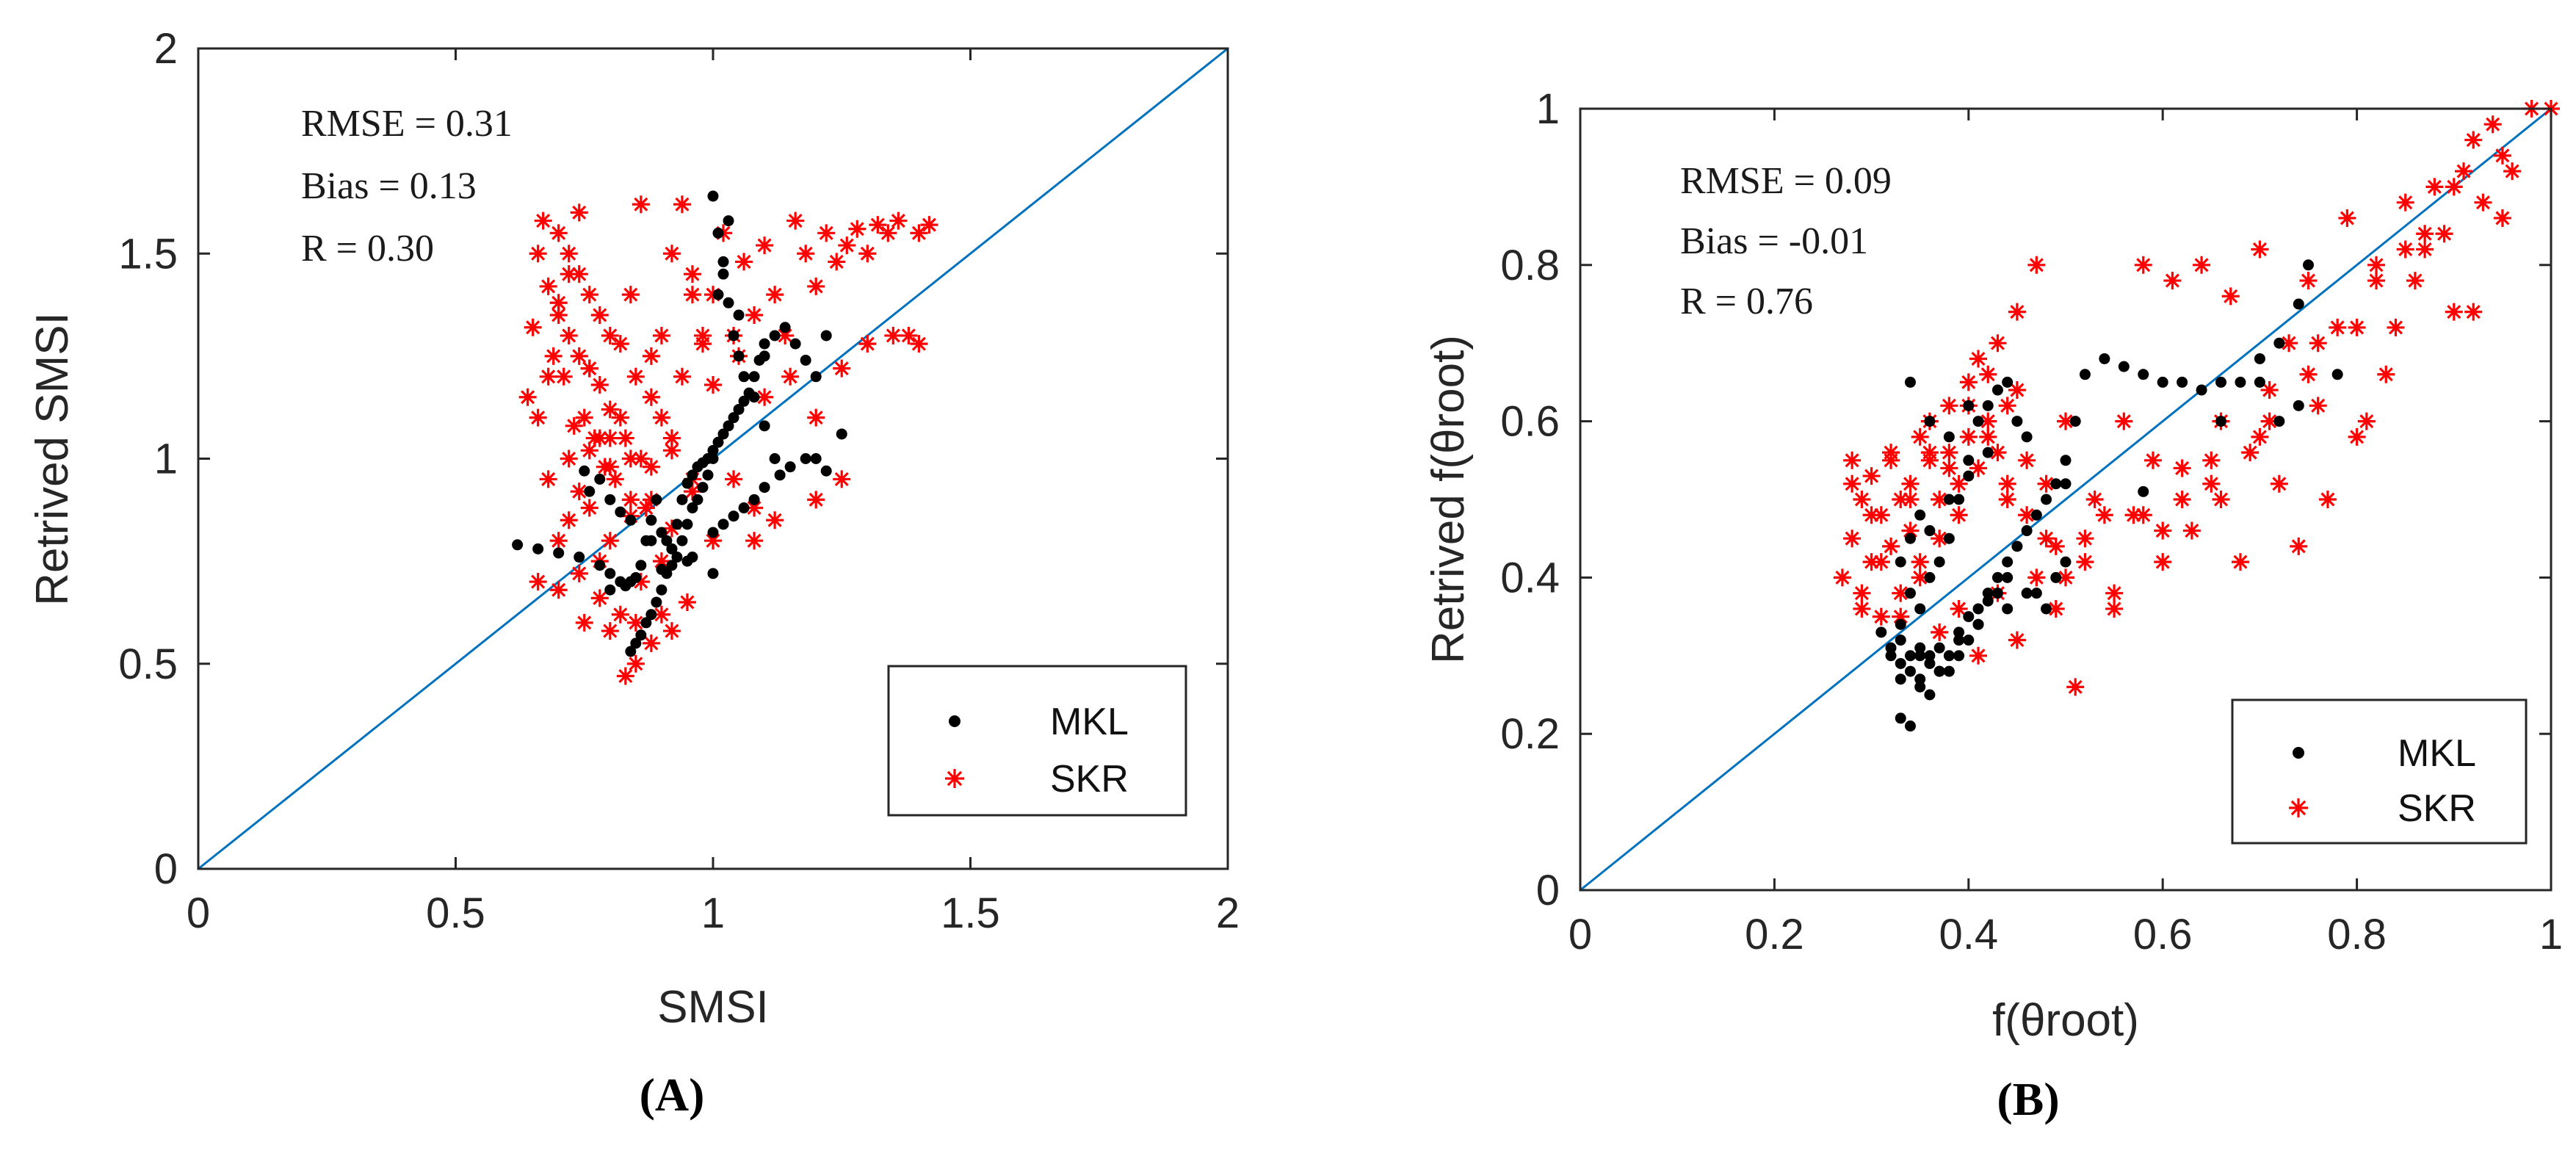 The image size is (2576, 1156). What do you see at coordinates (2379, 772) in the screenshot?
I see `panel-b-legend-box` at bounding box center [2379, 772].